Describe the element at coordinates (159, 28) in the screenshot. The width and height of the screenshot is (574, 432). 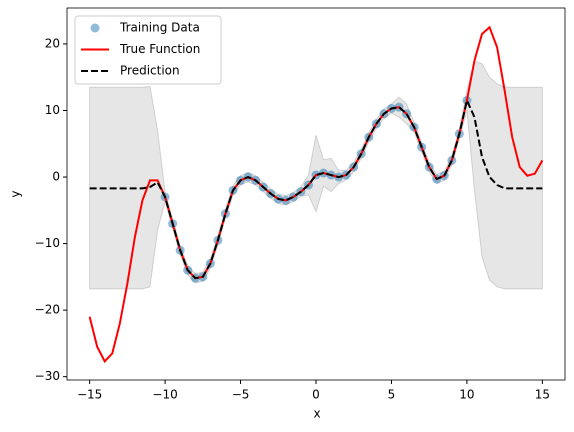
I see `legend-label: Training Data` at that location.